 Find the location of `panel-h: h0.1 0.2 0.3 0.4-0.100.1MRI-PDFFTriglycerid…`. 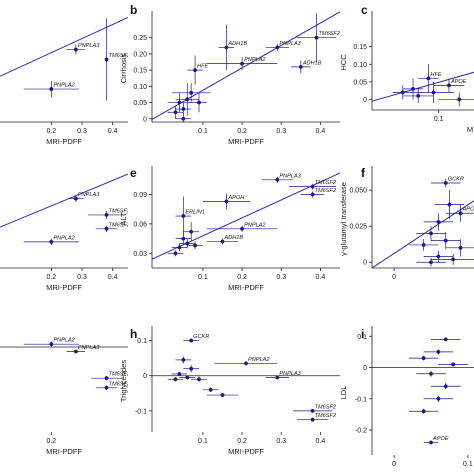

panel-h: h0.1 0.2 0.3 0.4-0.100.1MRI-PDFFTriglycerid… is located at coordinates (229, 391).